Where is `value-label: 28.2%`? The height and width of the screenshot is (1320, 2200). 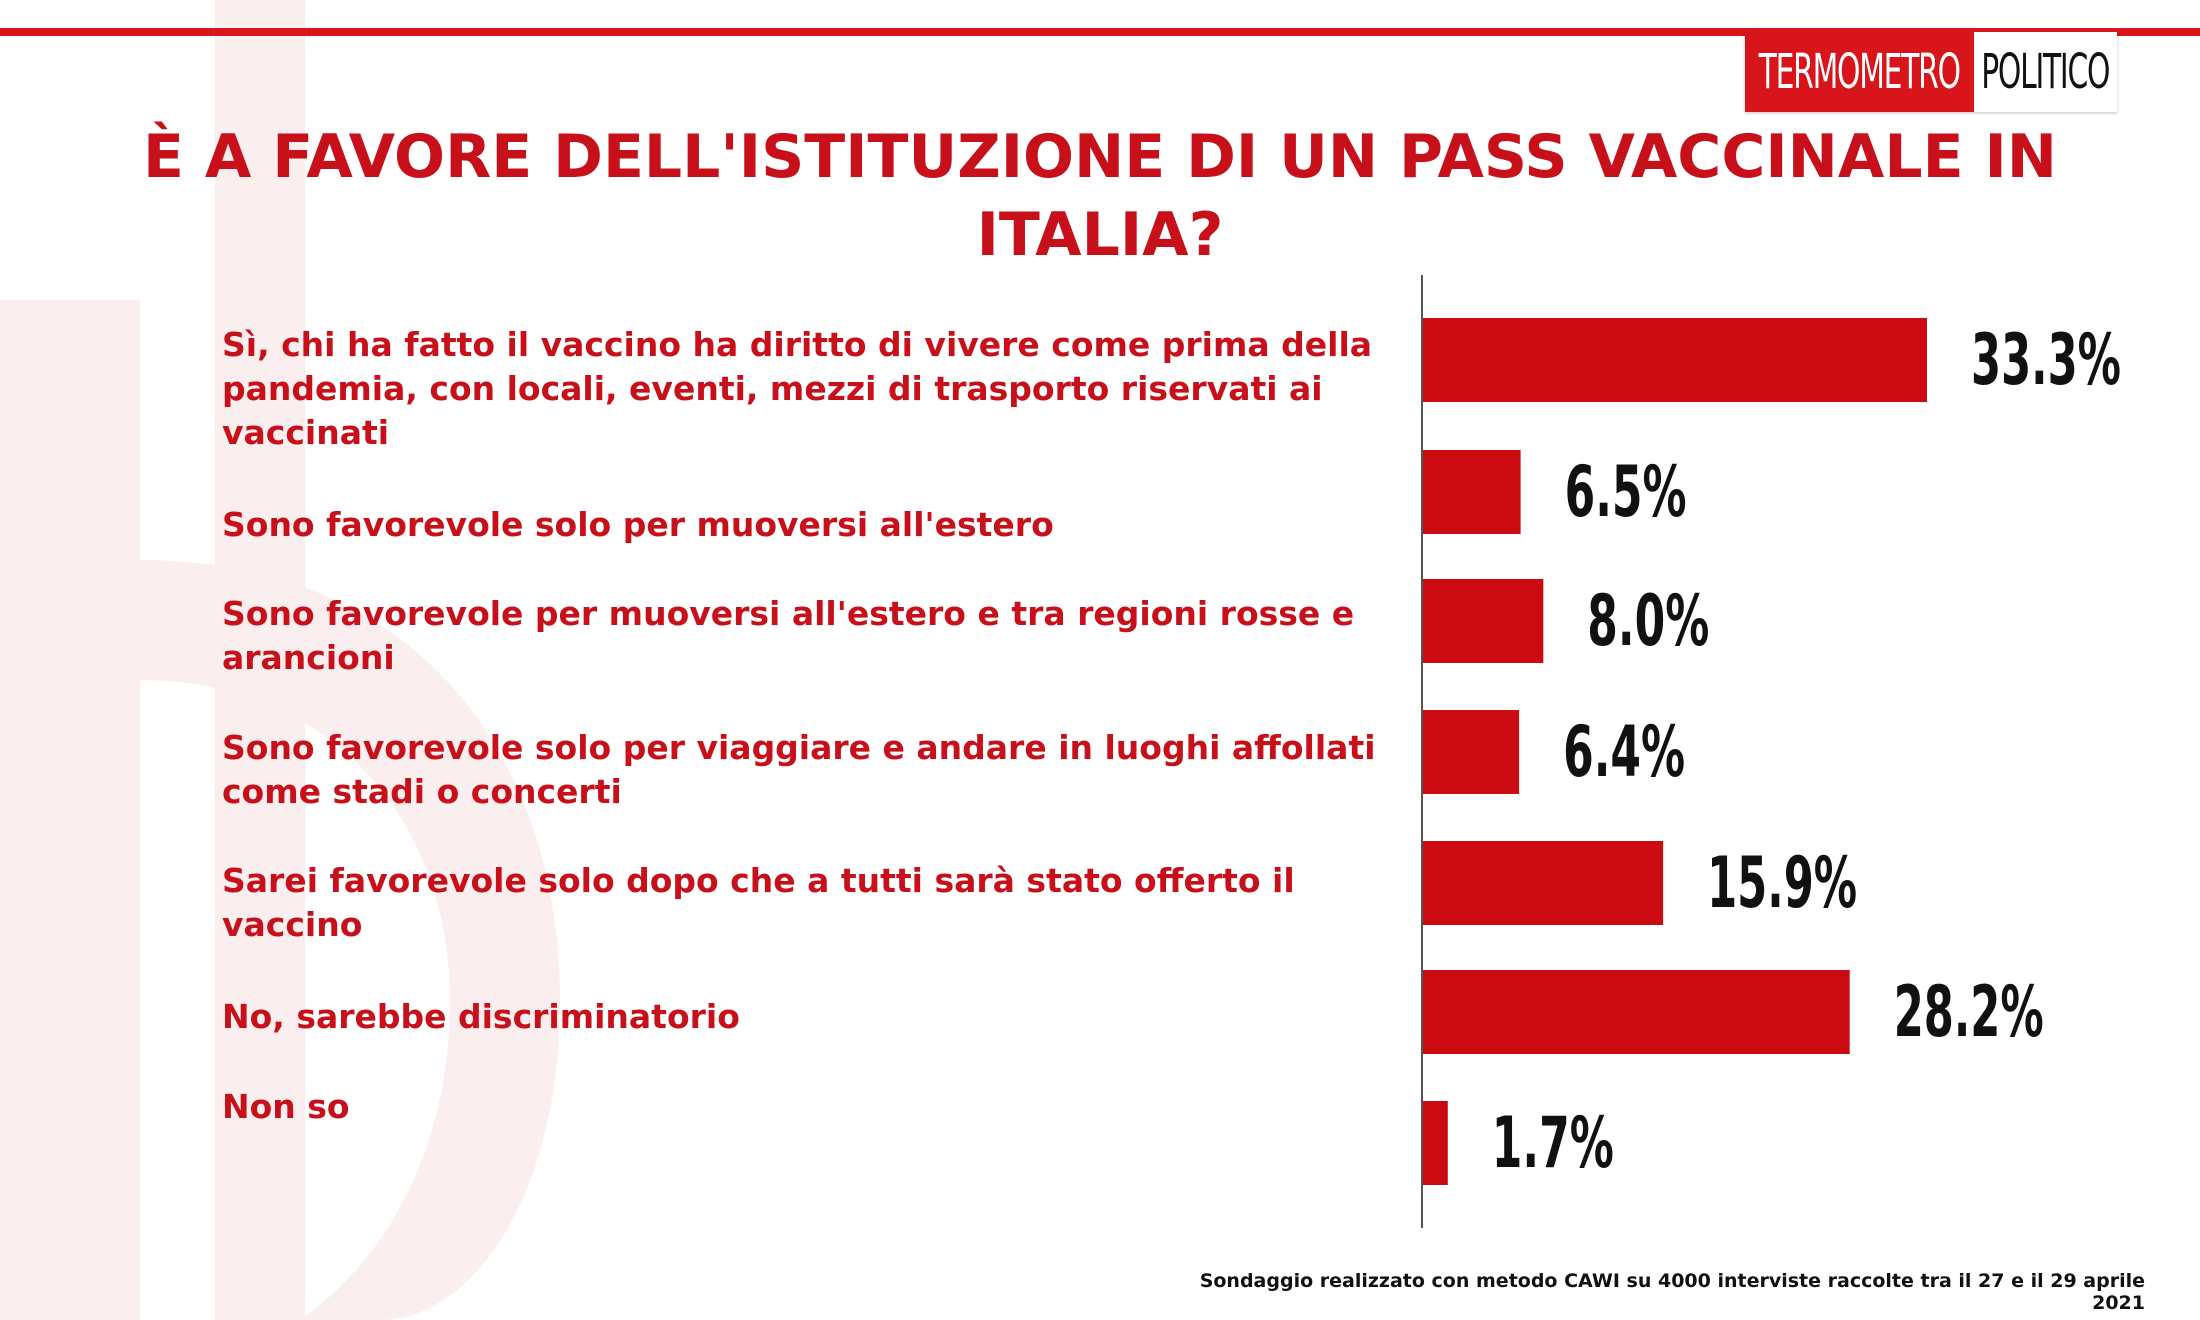
value-label: 28.2% is located at coordinates (1969, 1012).